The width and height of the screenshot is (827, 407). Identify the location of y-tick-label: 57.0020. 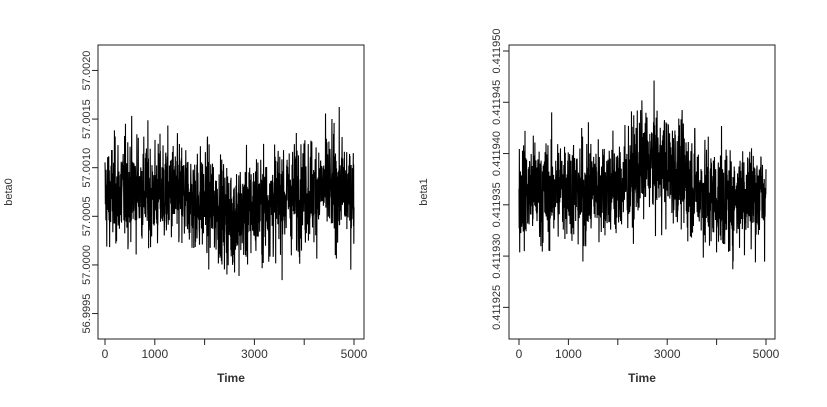
(87, 71).